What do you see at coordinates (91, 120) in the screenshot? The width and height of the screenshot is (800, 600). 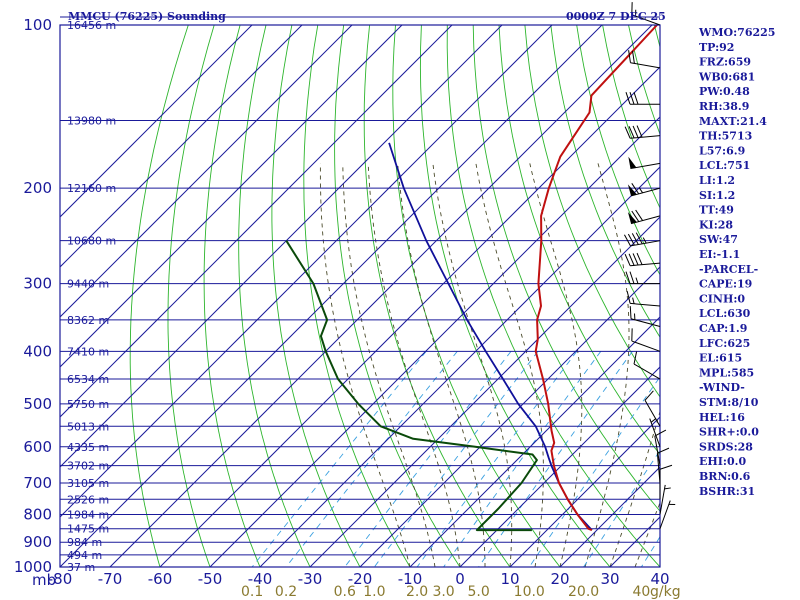 I see `height-label: 13980 m` at bounding box center [91, 120].